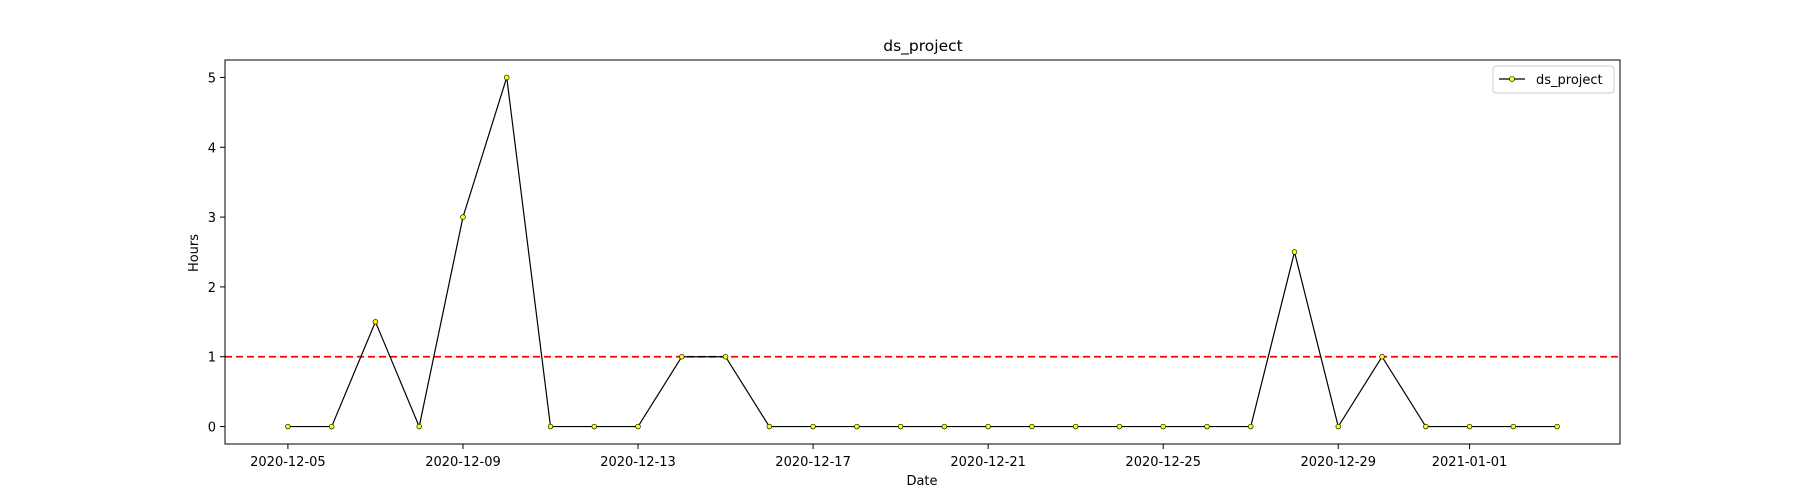  Describe the element at coordinates (212, 148) in the screenshot. I see `y-tick-label: 4` at that location.